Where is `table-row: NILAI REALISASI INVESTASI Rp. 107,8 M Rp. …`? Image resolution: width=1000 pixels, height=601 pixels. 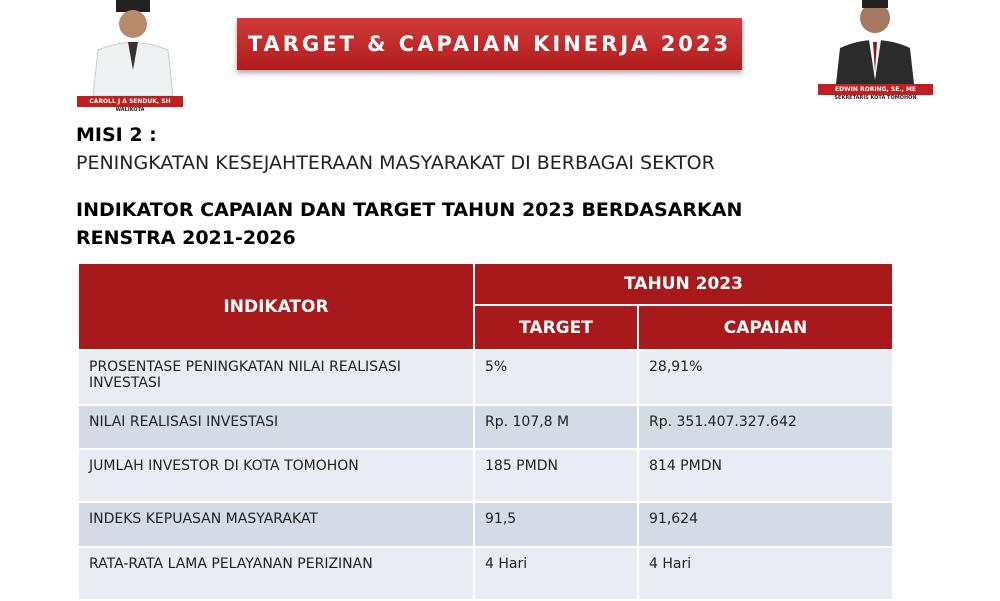 table-row: NILAI REALISASI INVESTASI Rp. 107,8 M Rp. … is located at coordinates (485, 427).